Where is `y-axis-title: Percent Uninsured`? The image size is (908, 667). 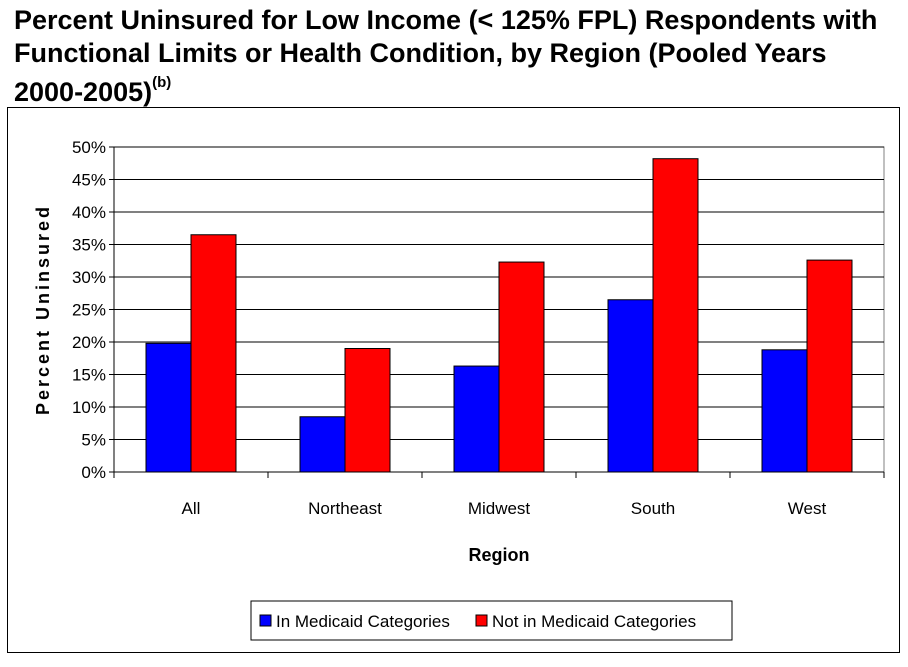 y-axis-title: Percent Uninsured is located at coordinates (43, 309).